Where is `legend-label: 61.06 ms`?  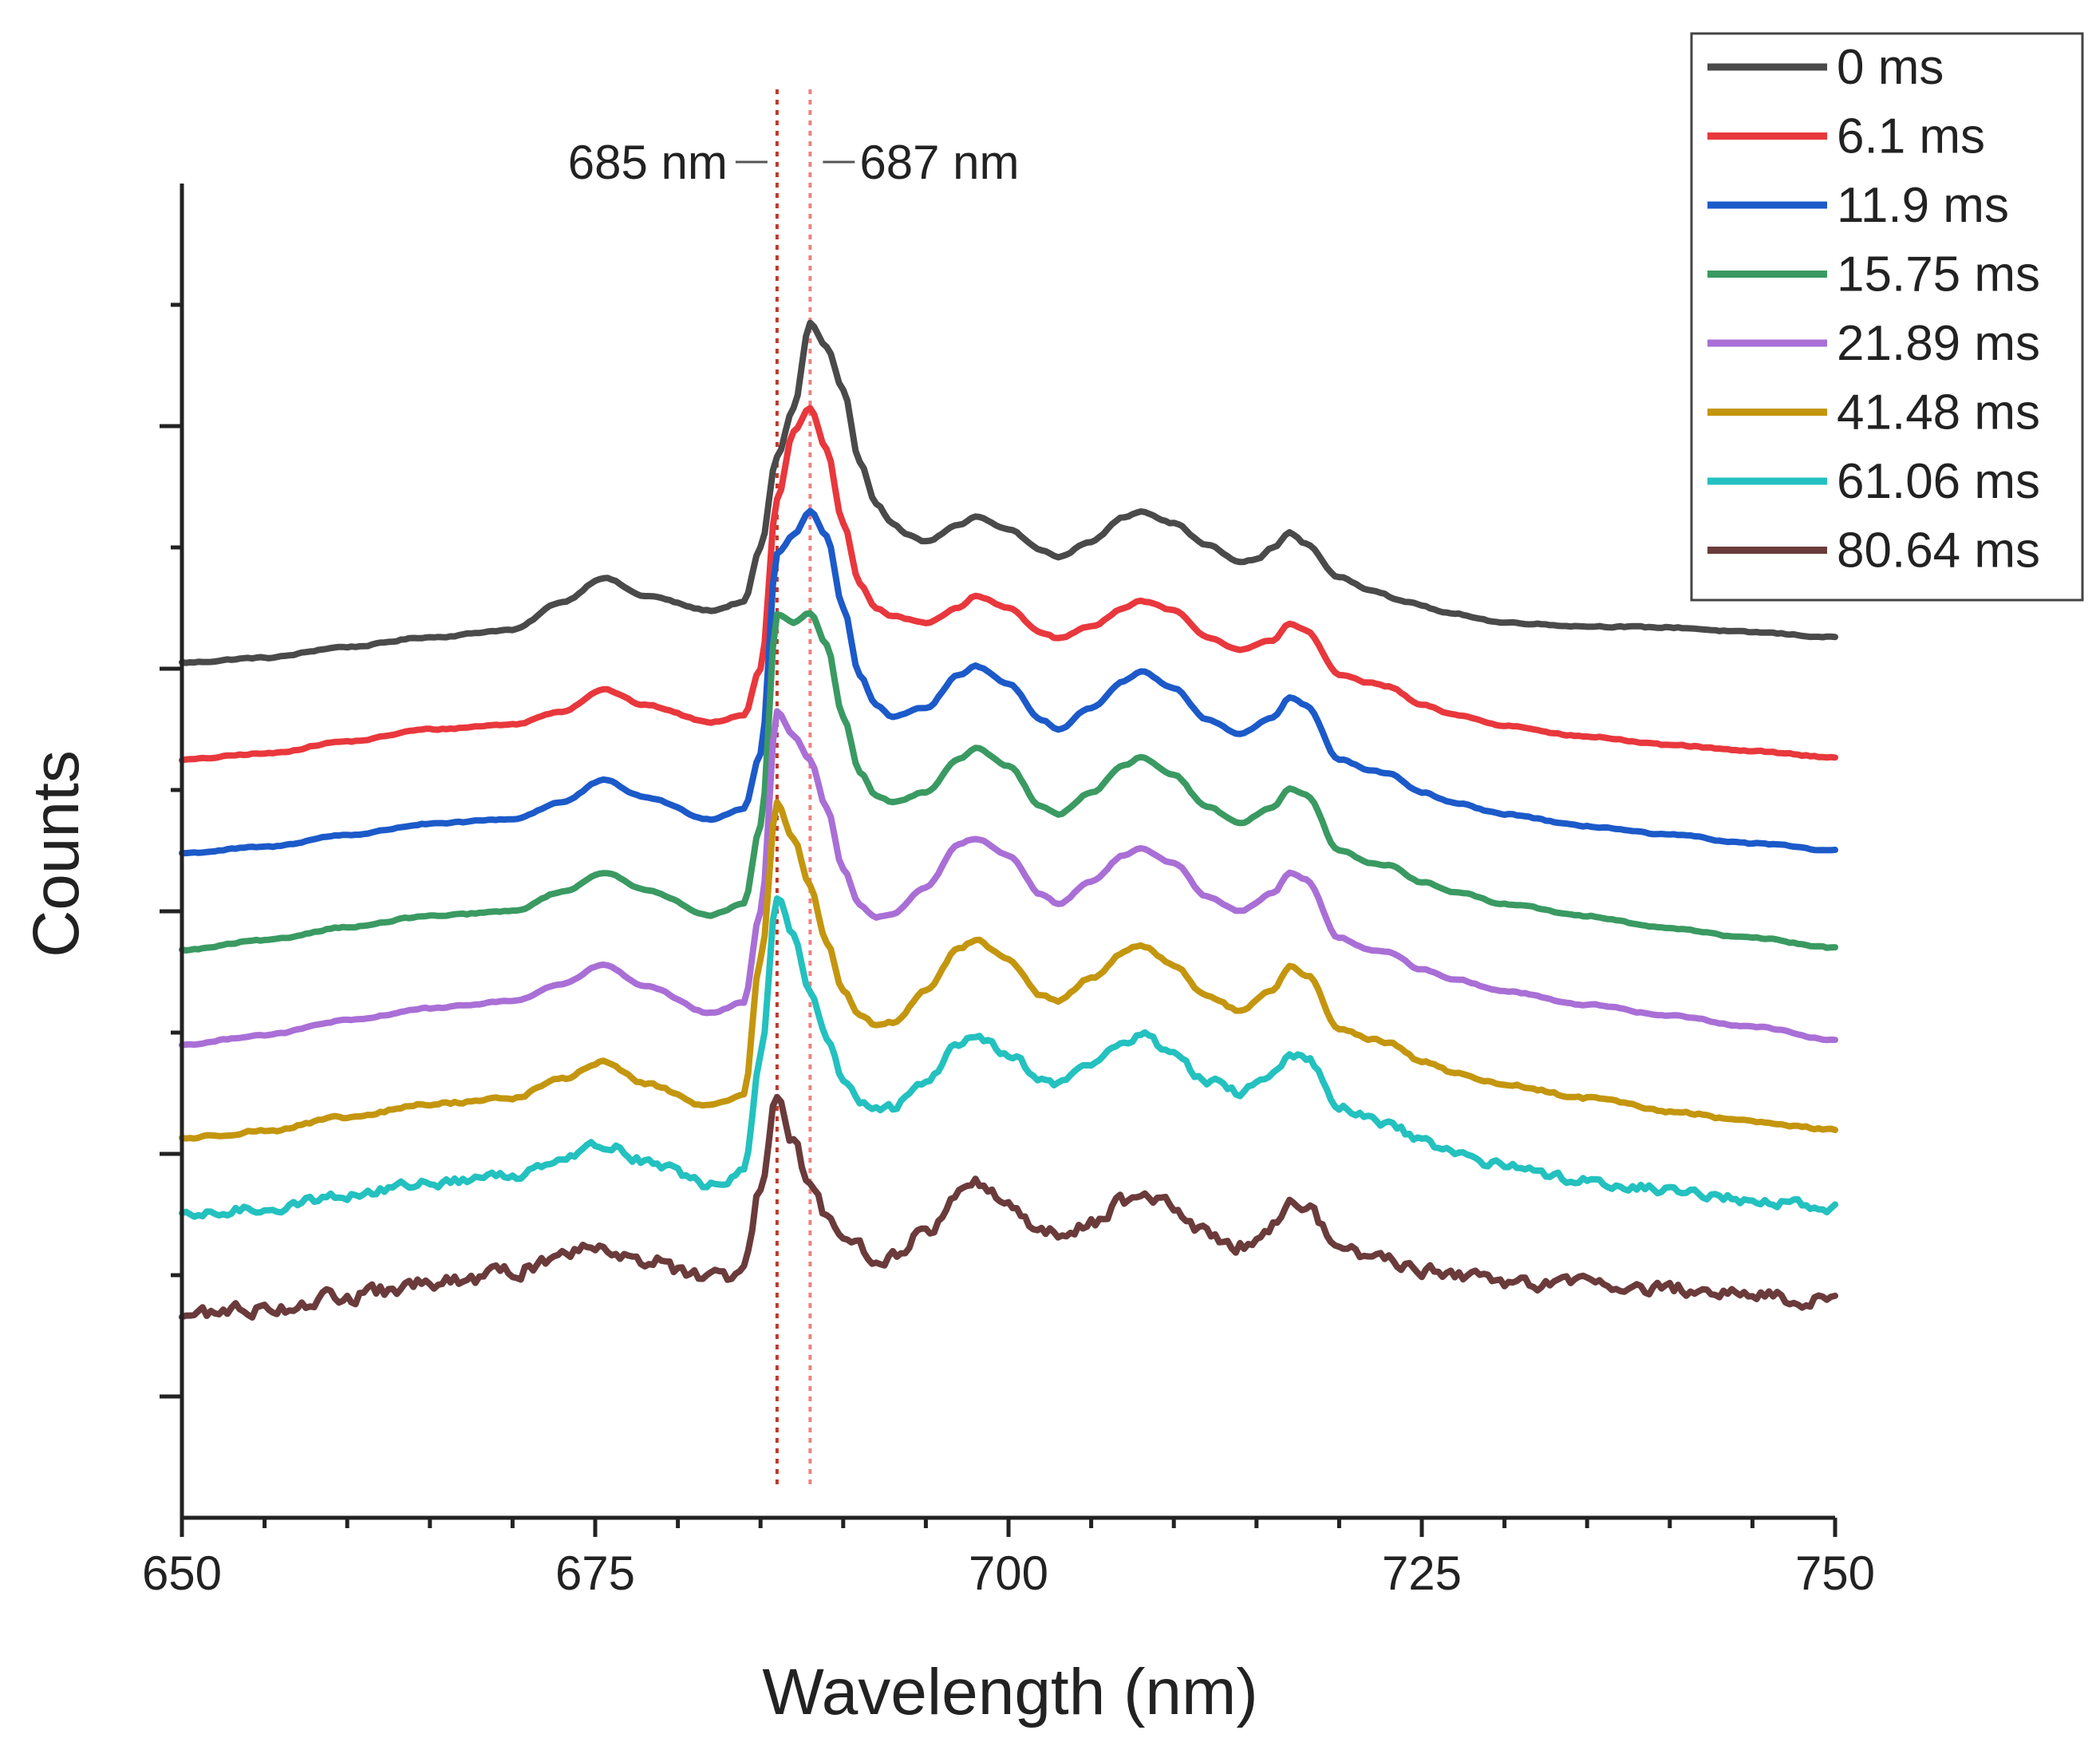
legend-label: 61.06 ms is located at coordinates (1939, 481).